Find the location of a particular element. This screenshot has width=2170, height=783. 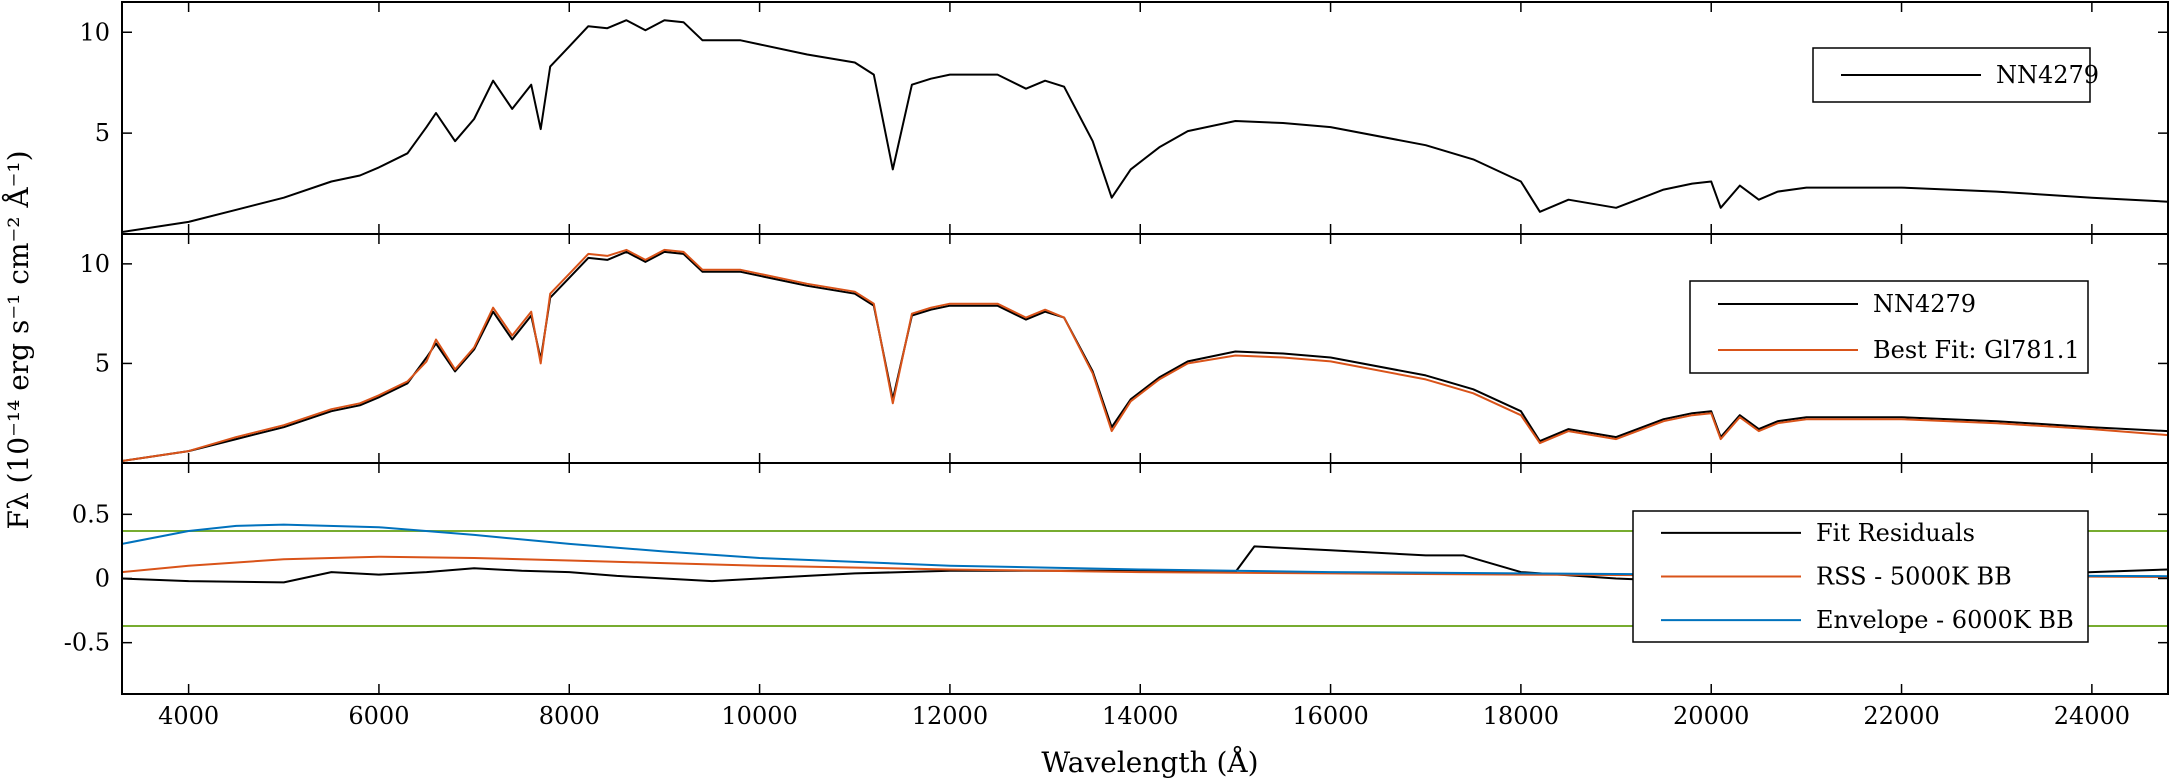

y-tick-label: 0.5 is located at coordinates (91, 514).